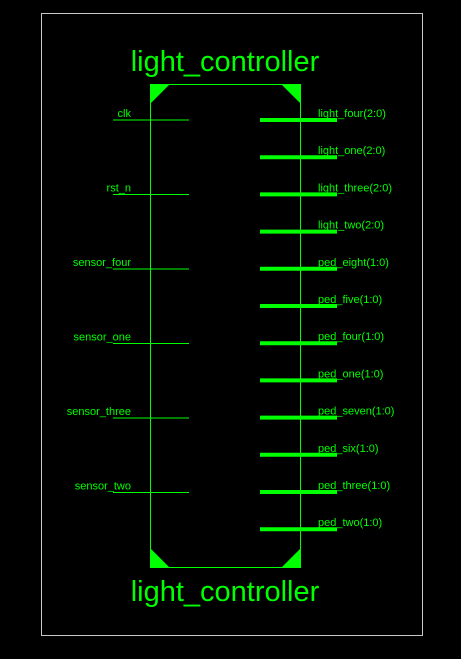  What do you see at coordinates (351, 151) in the screenshot?
I see `output-pin-light-one-2-0-label: light_one(2:0)` at bounding box center [351, 151].